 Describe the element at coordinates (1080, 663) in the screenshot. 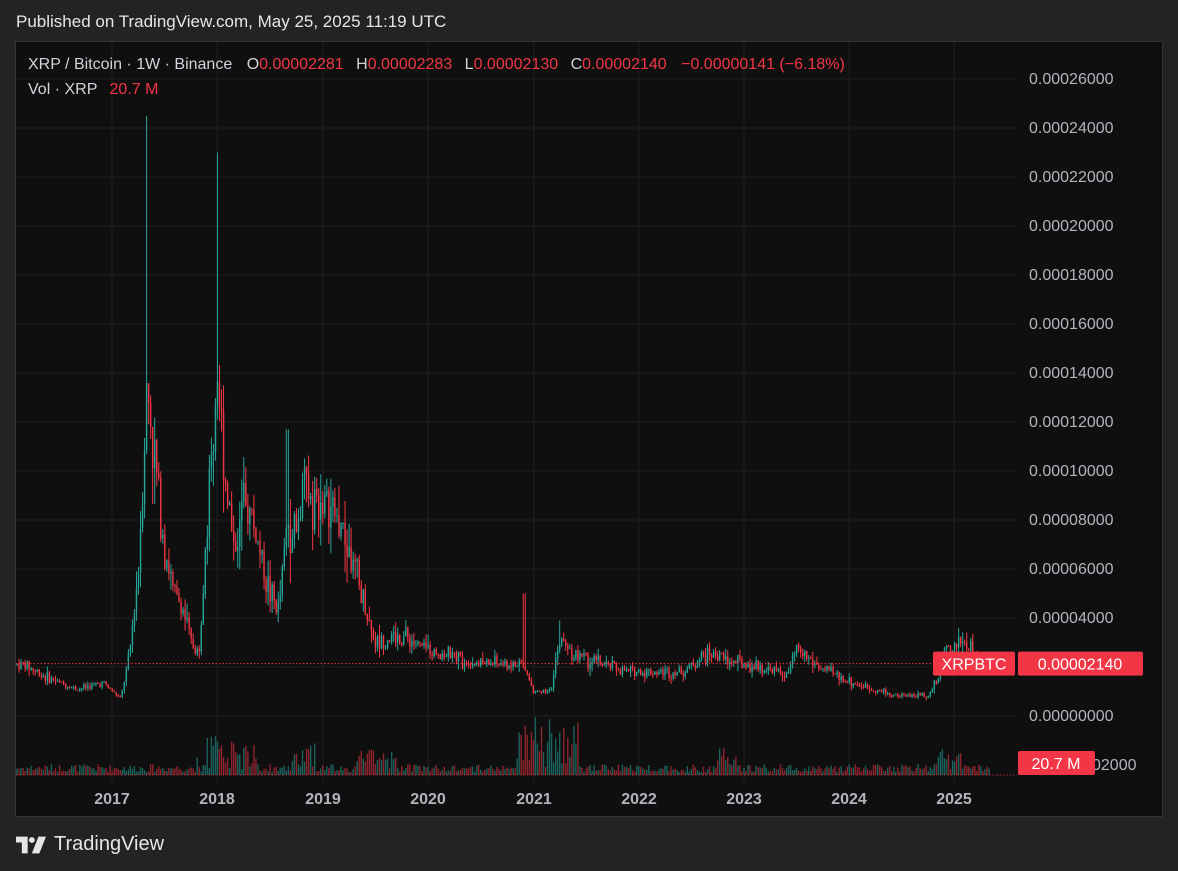

I see `last-price-tag` at that location.